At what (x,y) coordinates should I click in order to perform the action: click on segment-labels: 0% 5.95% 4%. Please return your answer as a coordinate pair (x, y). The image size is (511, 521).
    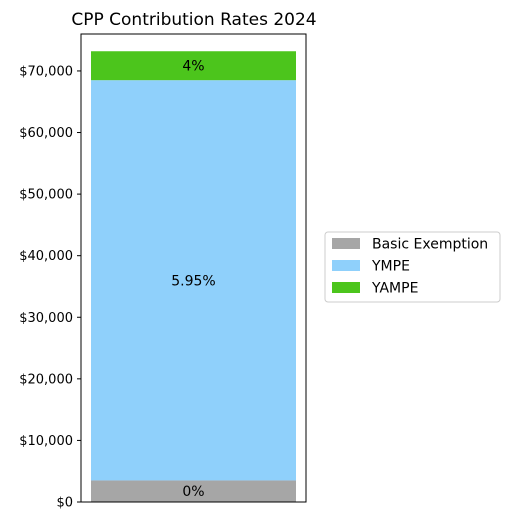
    Looking at the image, I should click on (193, 280).